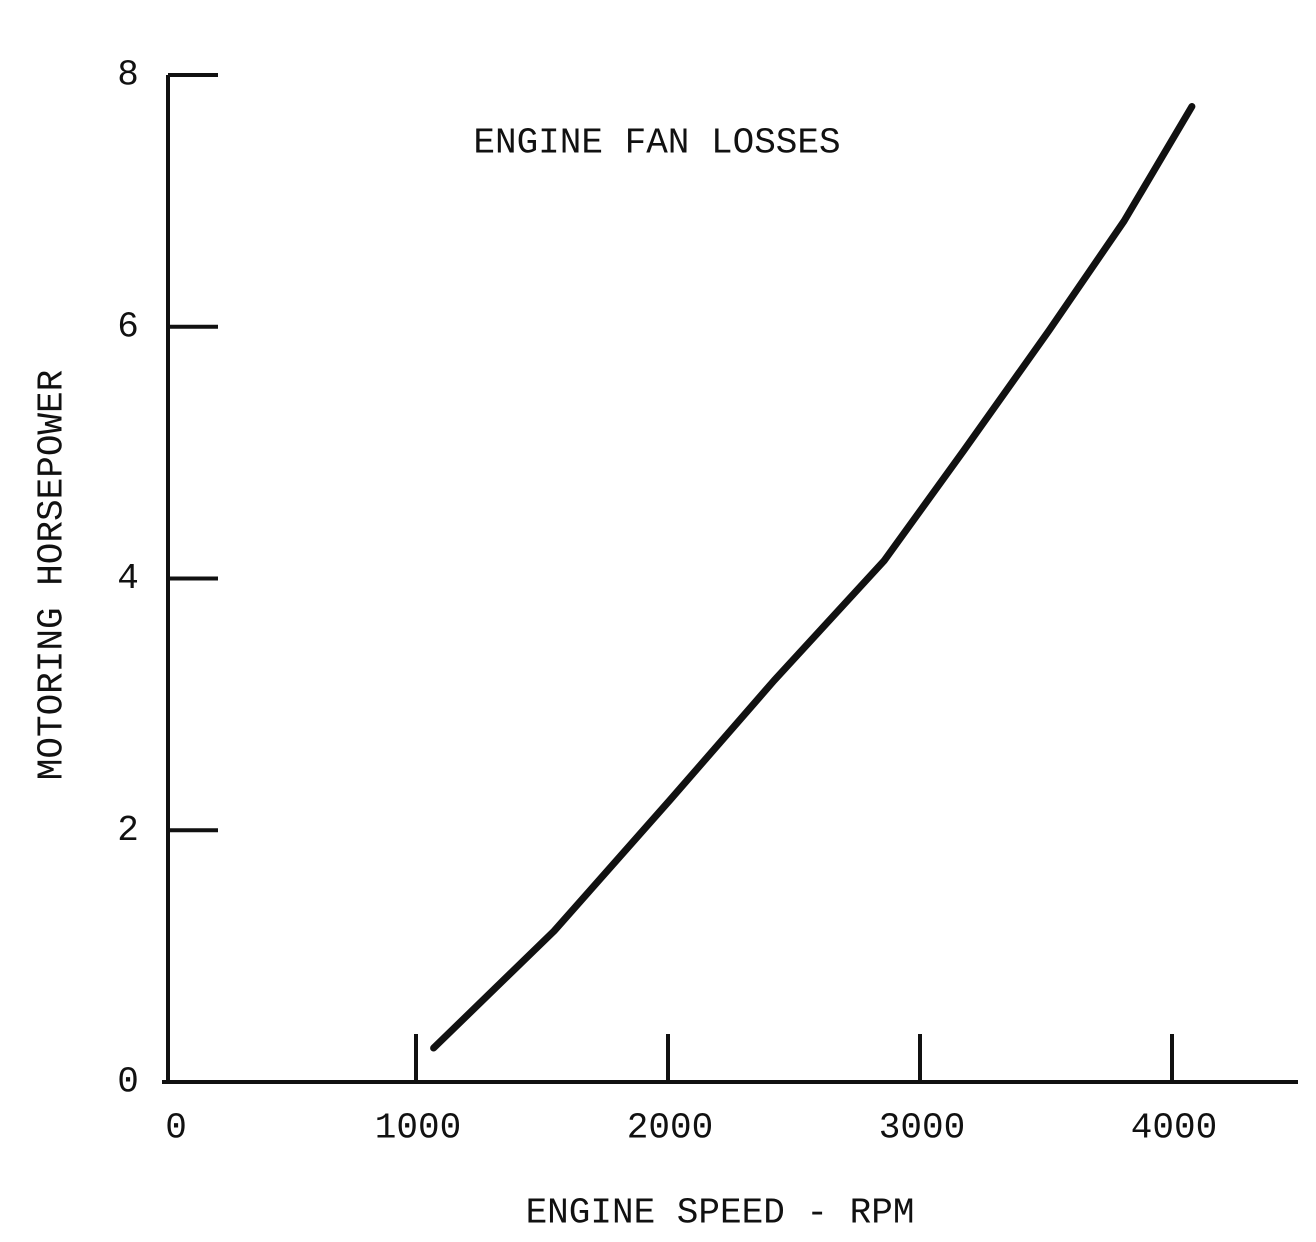 The width and height of the screenshot is (1316, 1242). I want to click on x-tick-label: 2000, so click(670, 1128).